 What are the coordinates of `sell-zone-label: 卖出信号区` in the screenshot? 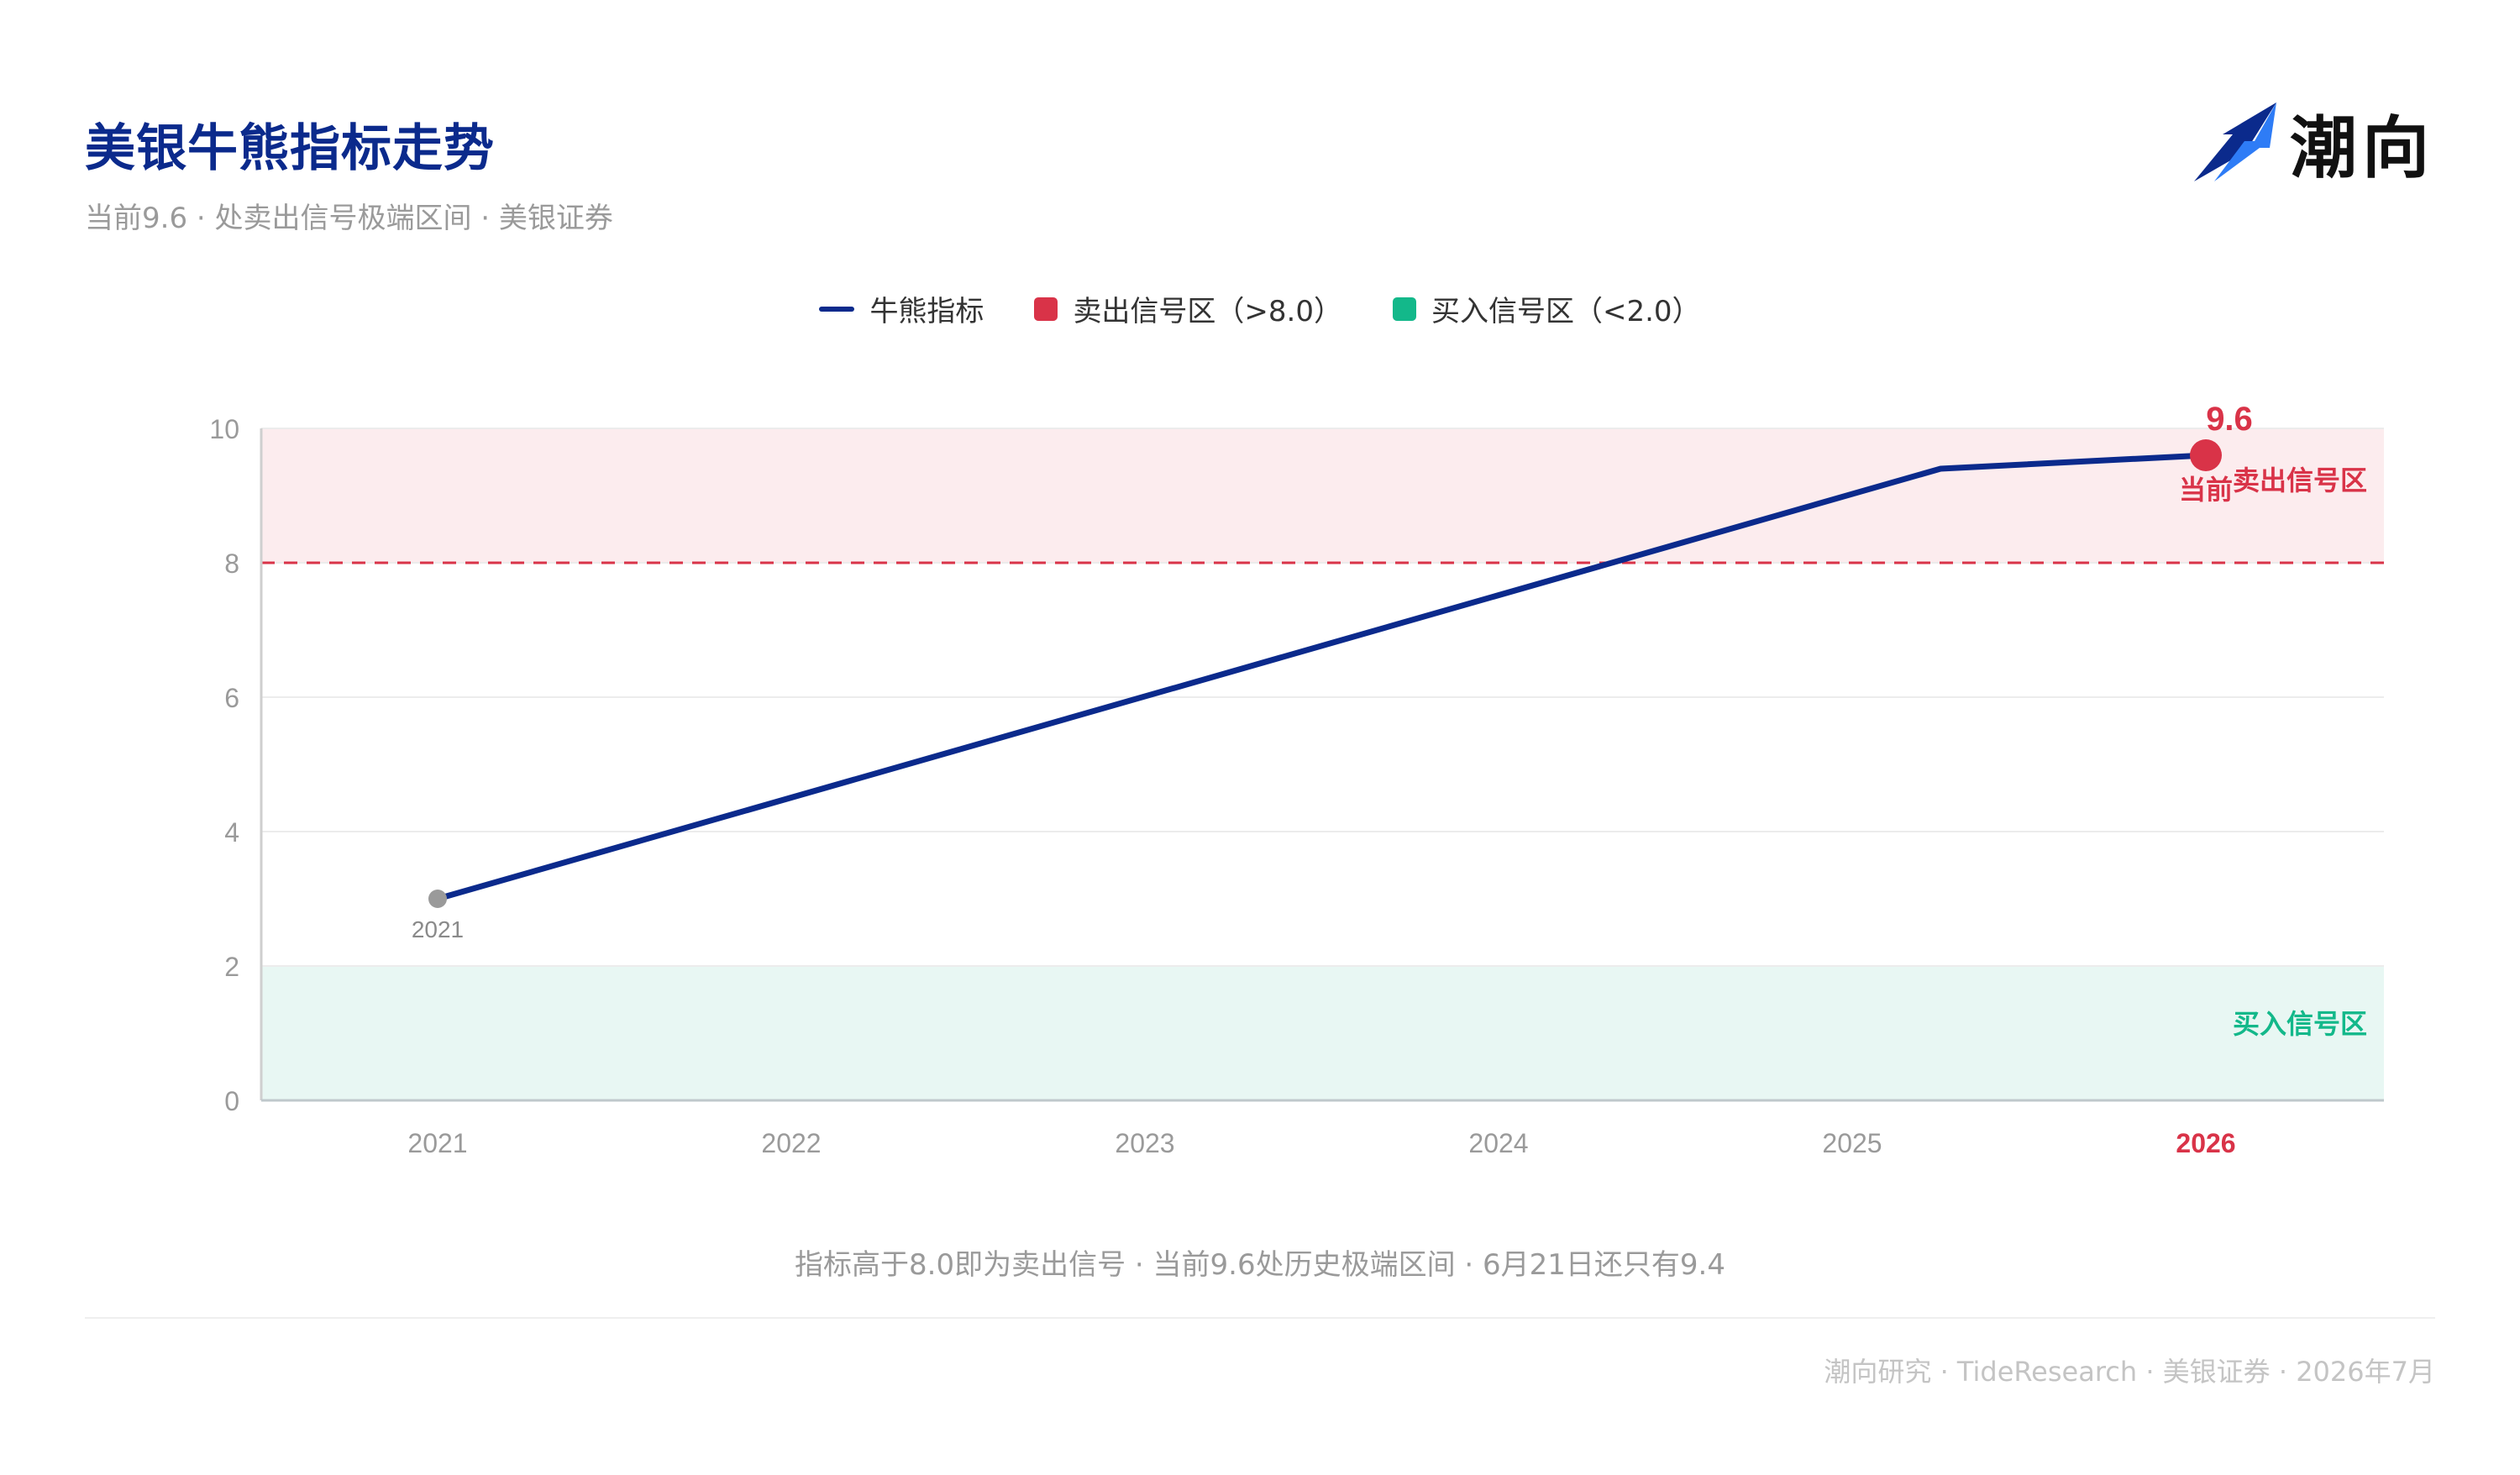 It's located at (2300, 480).